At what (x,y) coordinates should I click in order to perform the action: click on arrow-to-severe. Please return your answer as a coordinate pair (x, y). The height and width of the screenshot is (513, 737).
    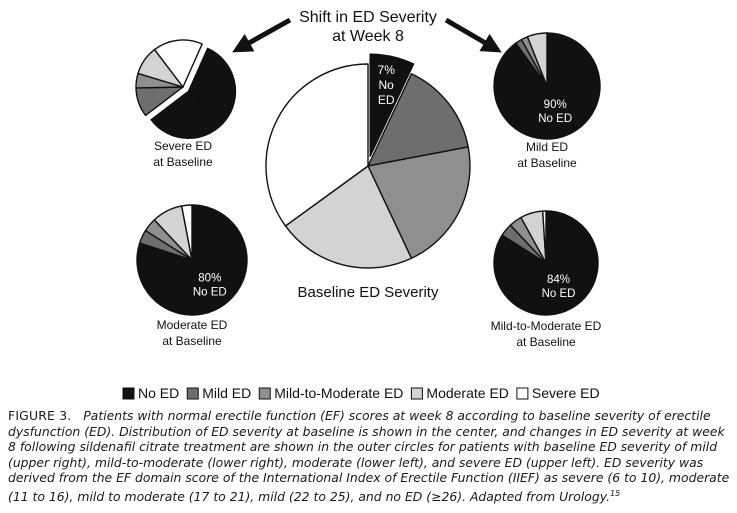
    Looking at the image, I should click on (262, 35).